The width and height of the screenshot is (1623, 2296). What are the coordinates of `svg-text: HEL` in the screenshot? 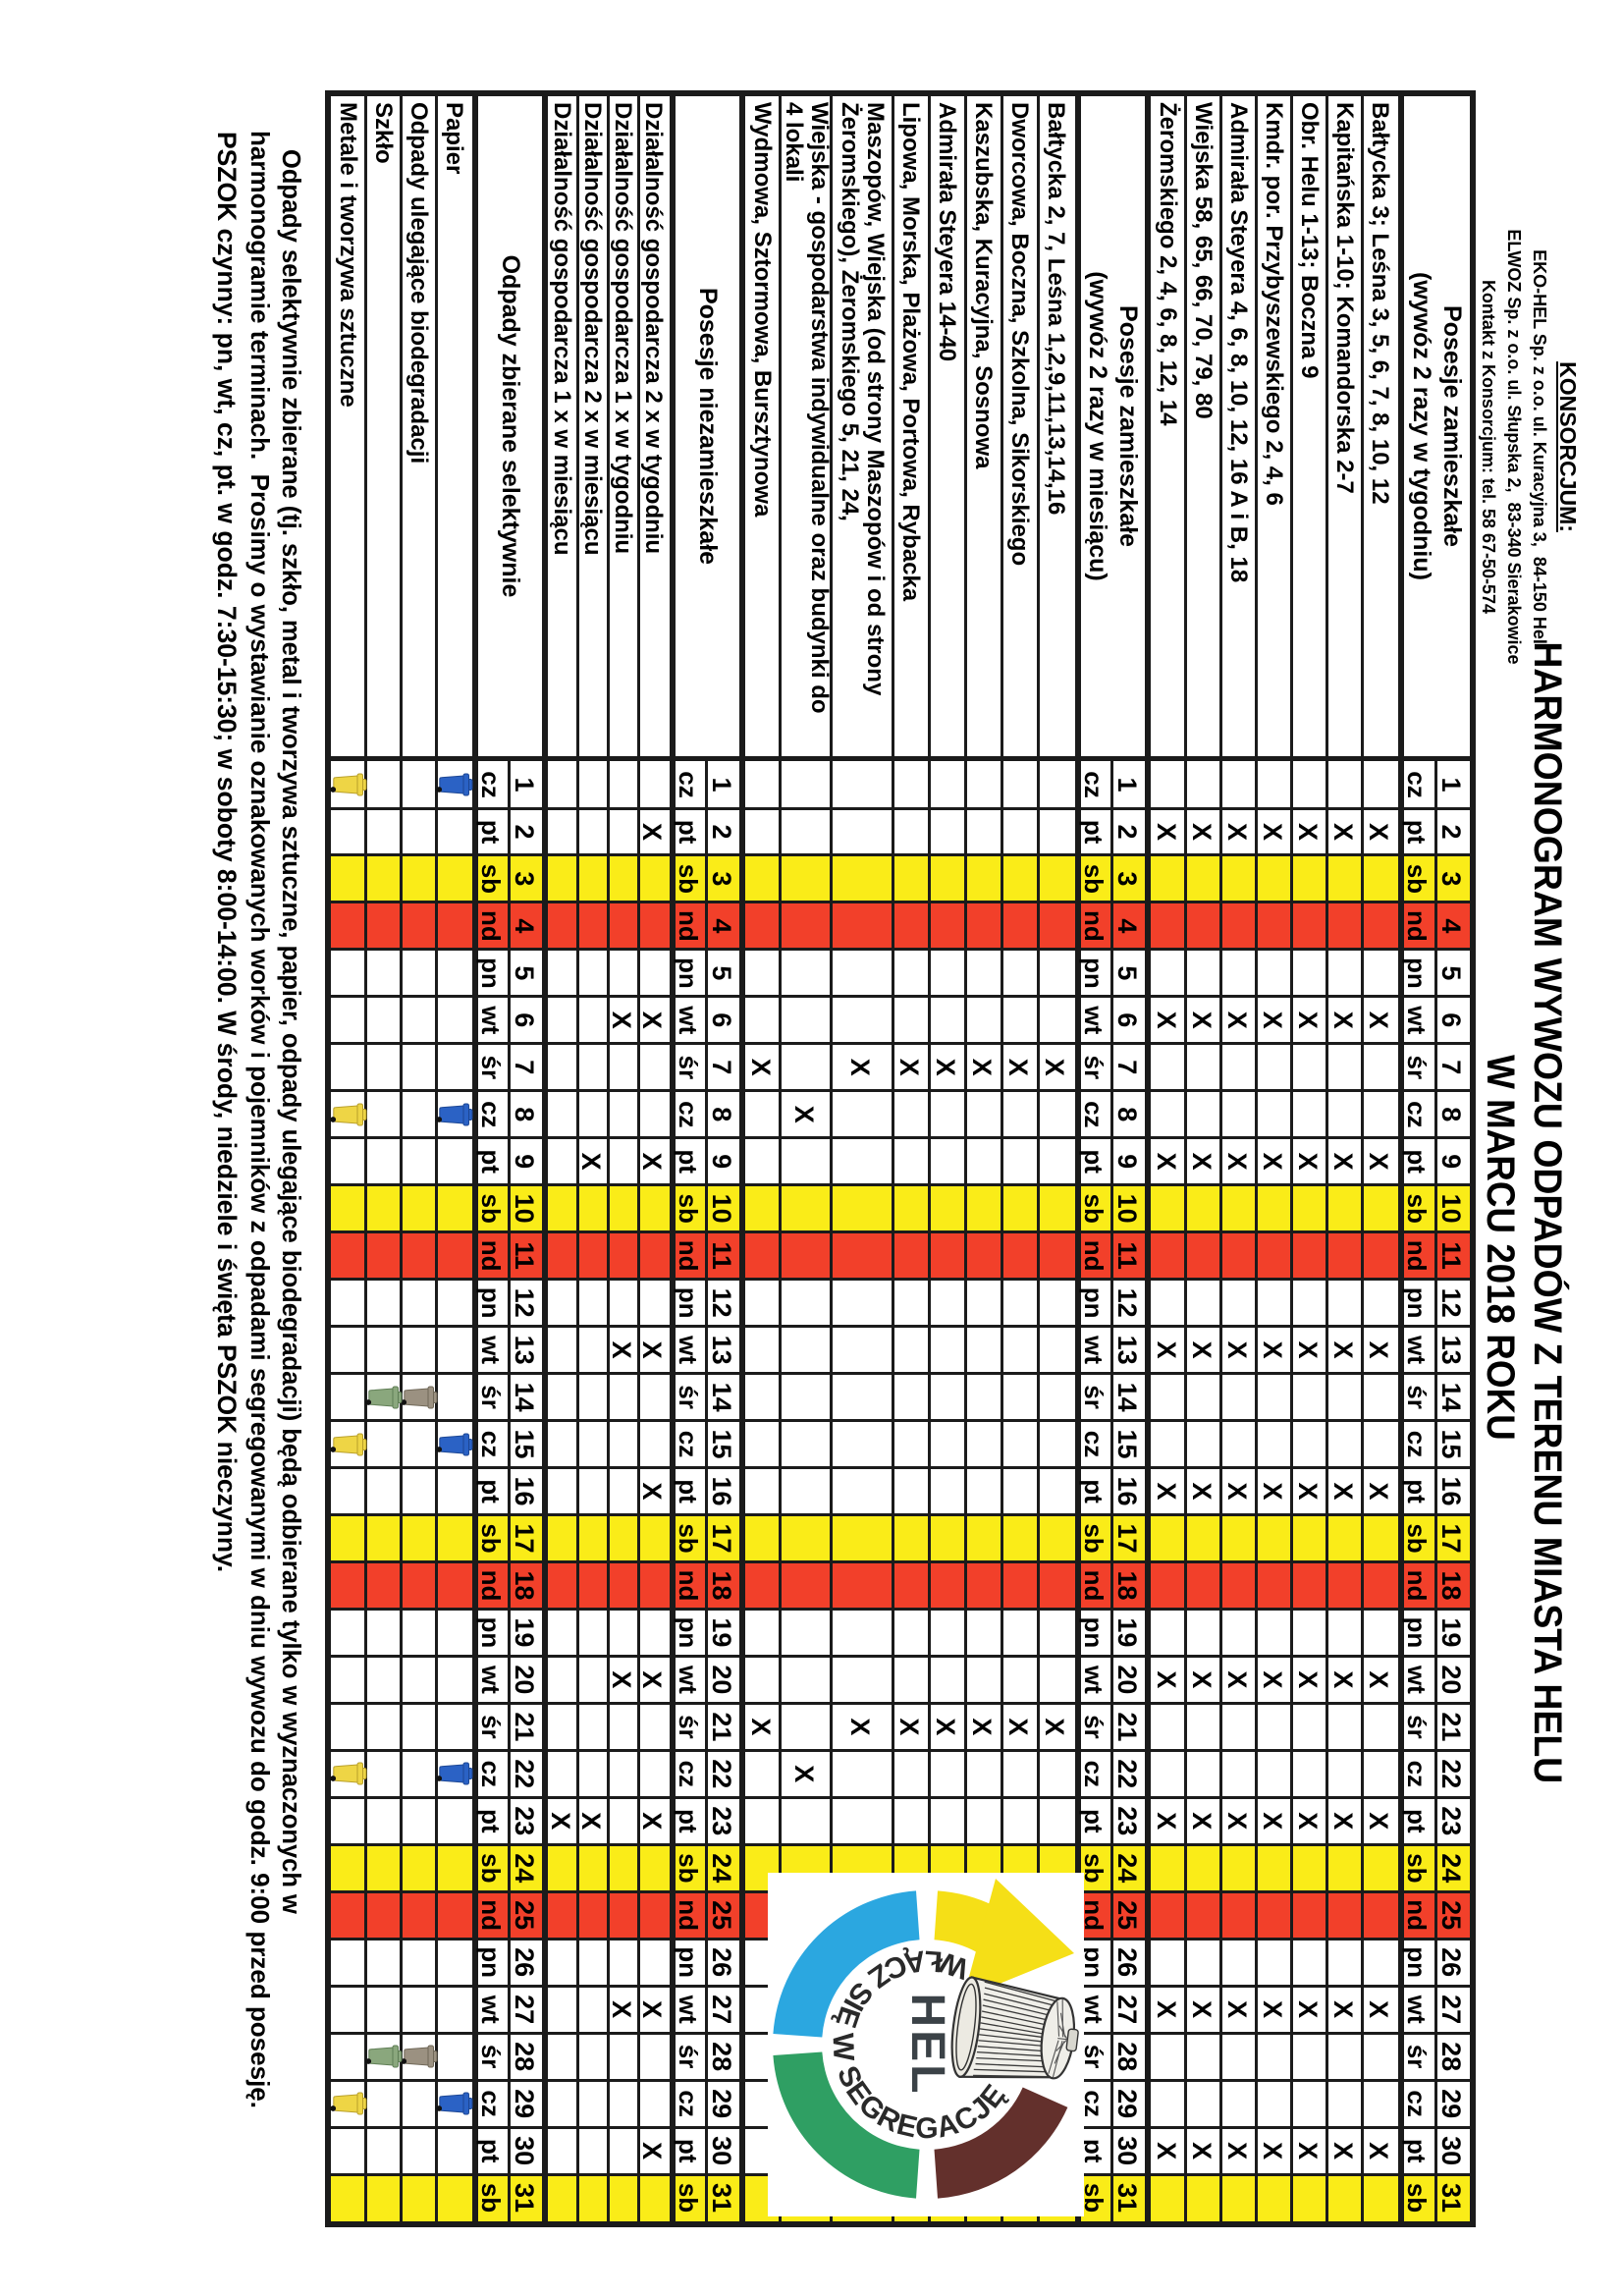 It's located at (927, 2046).